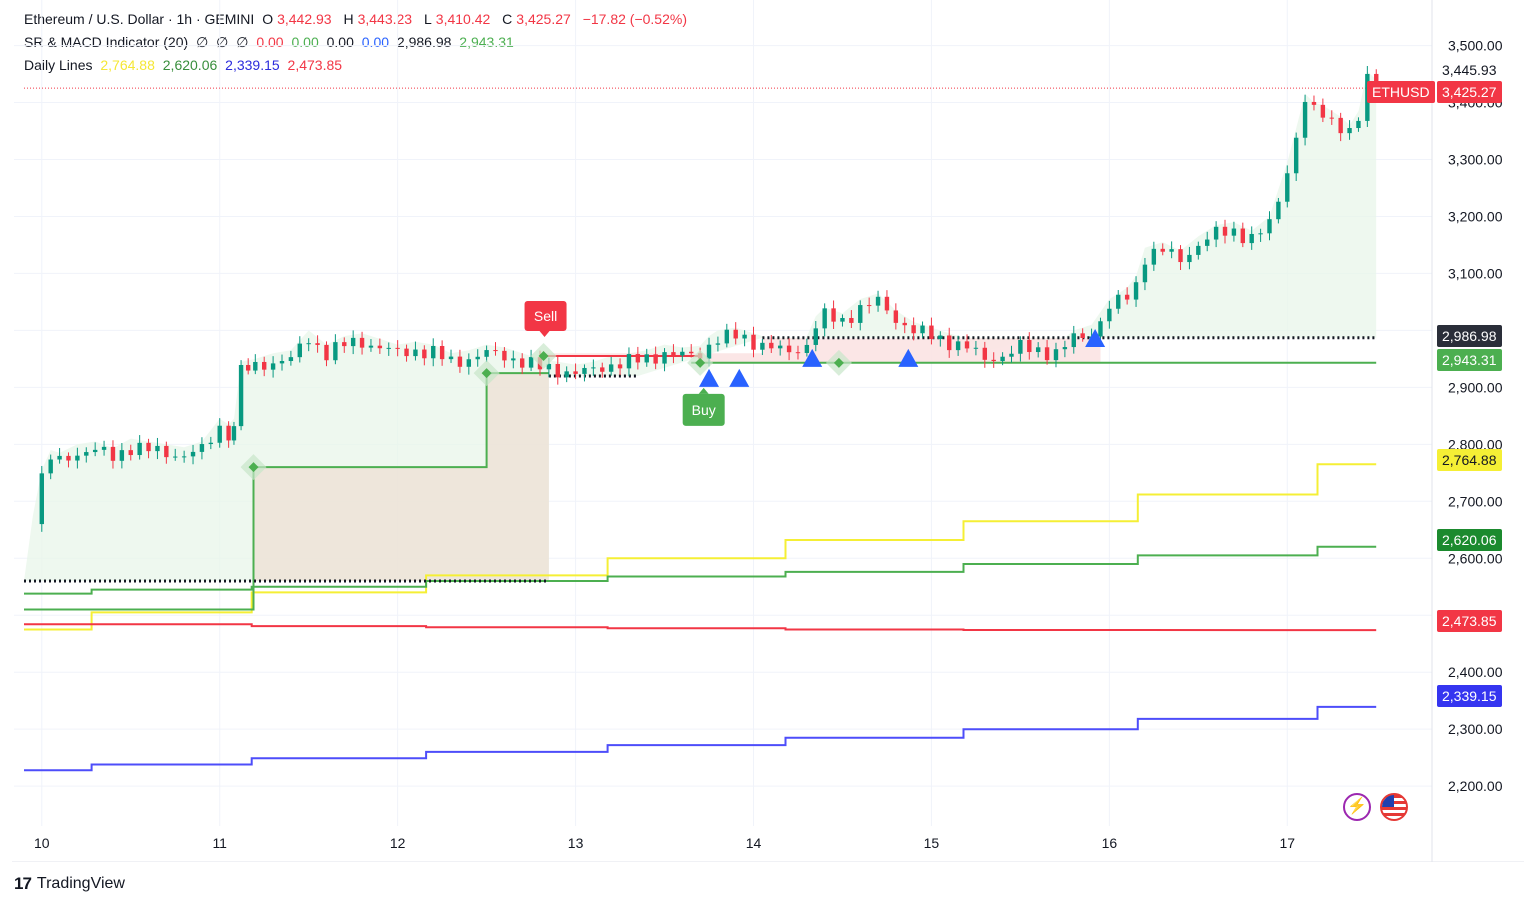 The image size is (1536, 908). I want to click on symbol-title: Ethereum / U.S. Dollar · 1h · GEMINI, so click(139, 19).